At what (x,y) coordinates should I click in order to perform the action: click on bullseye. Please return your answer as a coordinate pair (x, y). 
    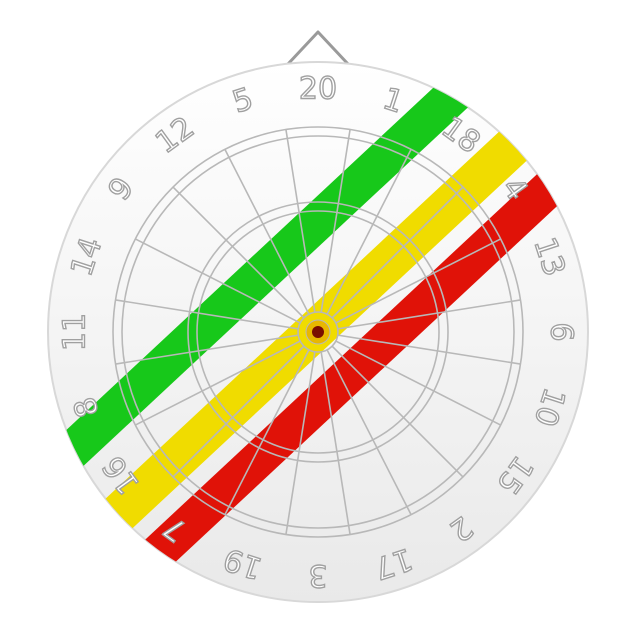
    Looking at the image, I should click on (318, 332).